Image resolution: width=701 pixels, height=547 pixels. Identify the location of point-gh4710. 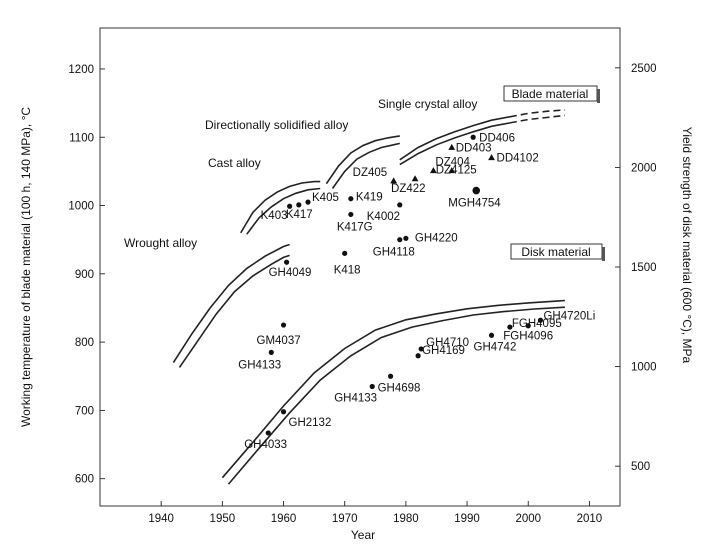
(421, 349).